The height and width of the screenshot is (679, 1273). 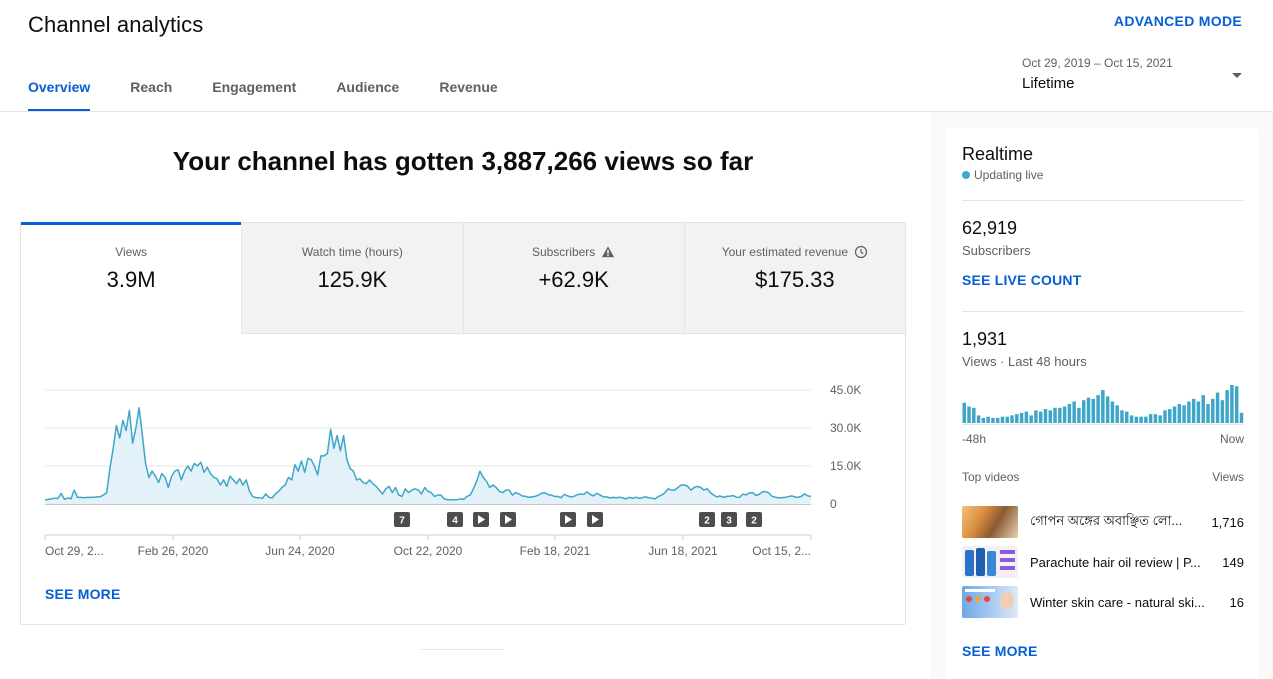 I want to click on x-tick-label: Feb 18, 2021, so click(x=555, y=551).